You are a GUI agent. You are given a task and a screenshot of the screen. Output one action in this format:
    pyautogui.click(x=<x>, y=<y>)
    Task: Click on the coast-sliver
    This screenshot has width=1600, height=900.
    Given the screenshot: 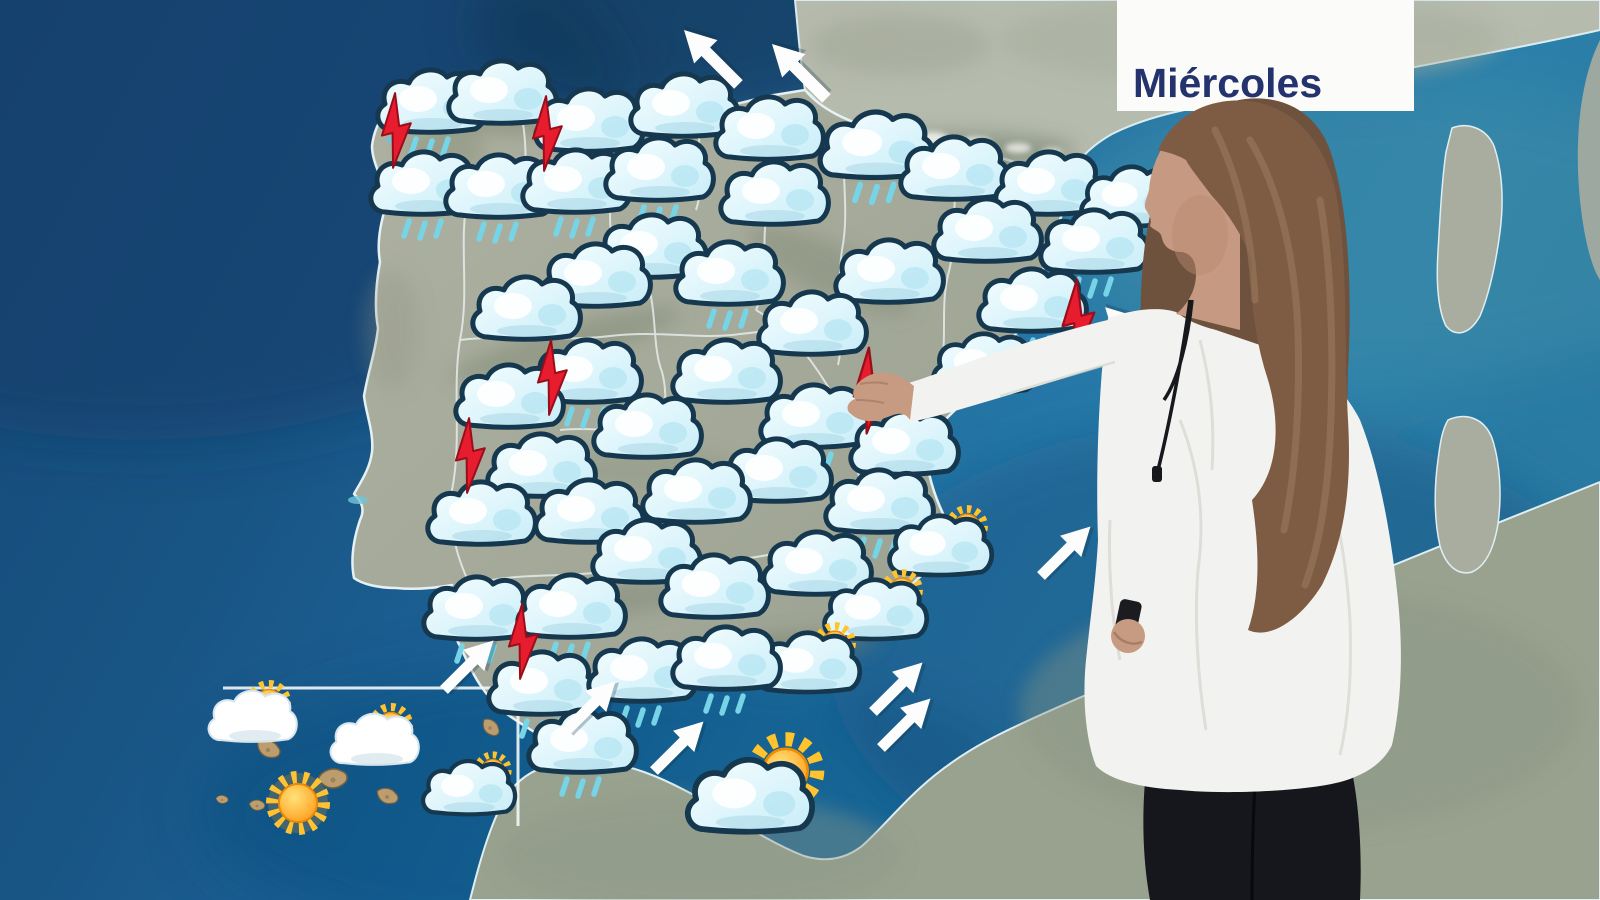 What is the action you would take?
    pyautogui.click(x=1588, y=160)
    